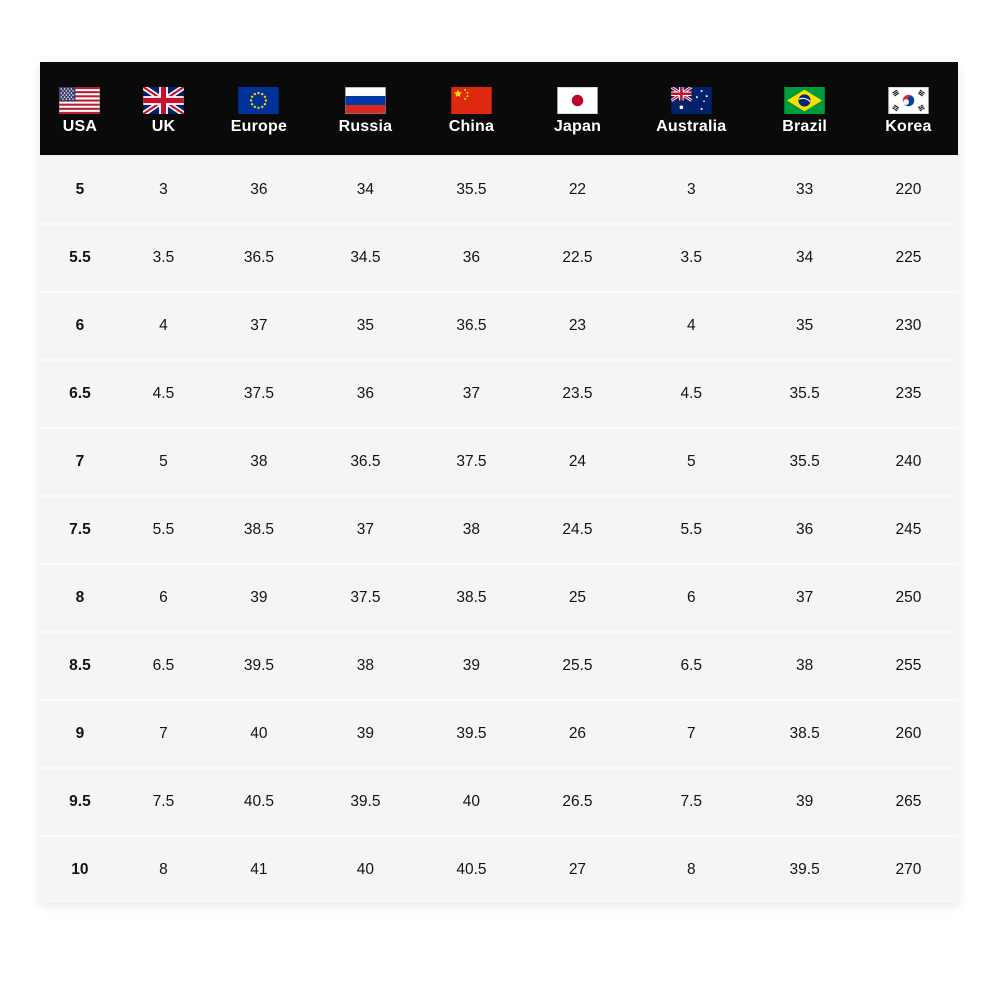  What do you see at coordinates (80, 803) in the screenshot?
I see `size-cell: 9.5` at bounding box center [80, 803].